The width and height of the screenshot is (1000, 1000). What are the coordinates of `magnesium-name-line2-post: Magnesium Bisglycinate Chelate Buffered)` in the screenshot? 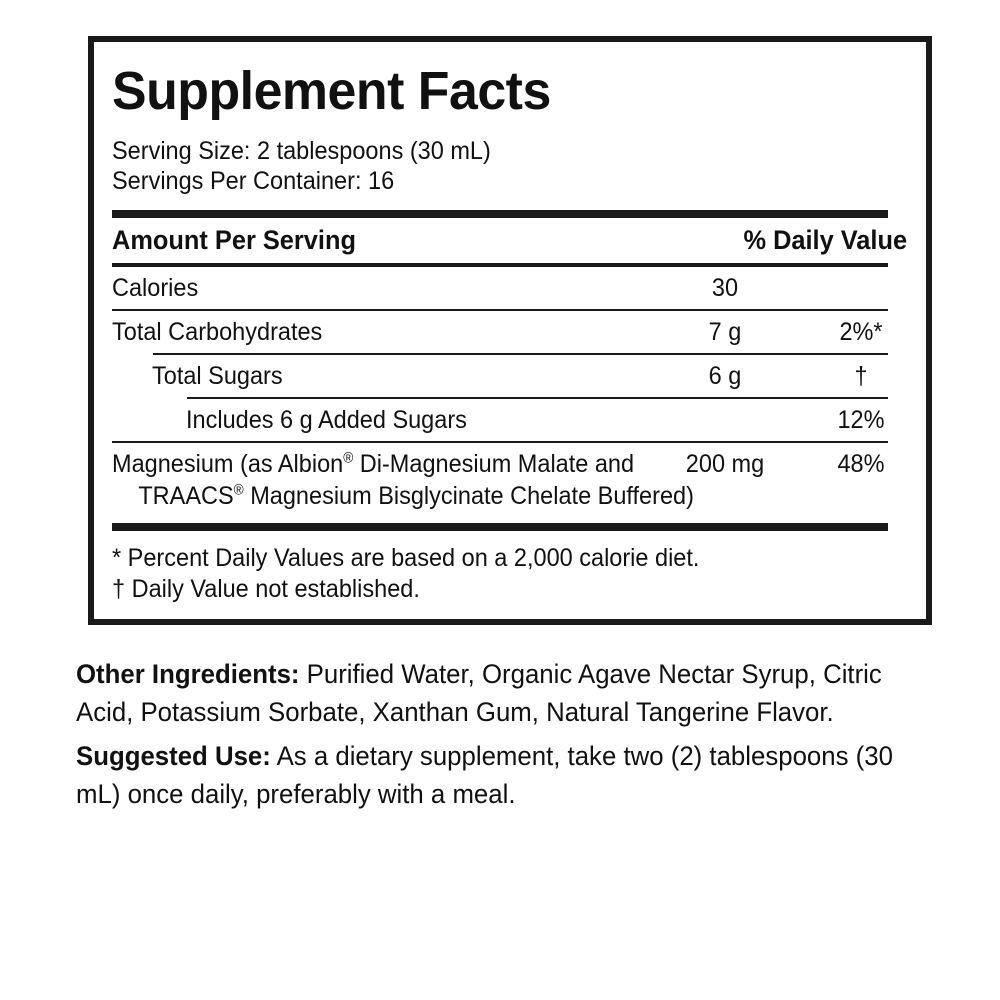 It's located at (468, 496).